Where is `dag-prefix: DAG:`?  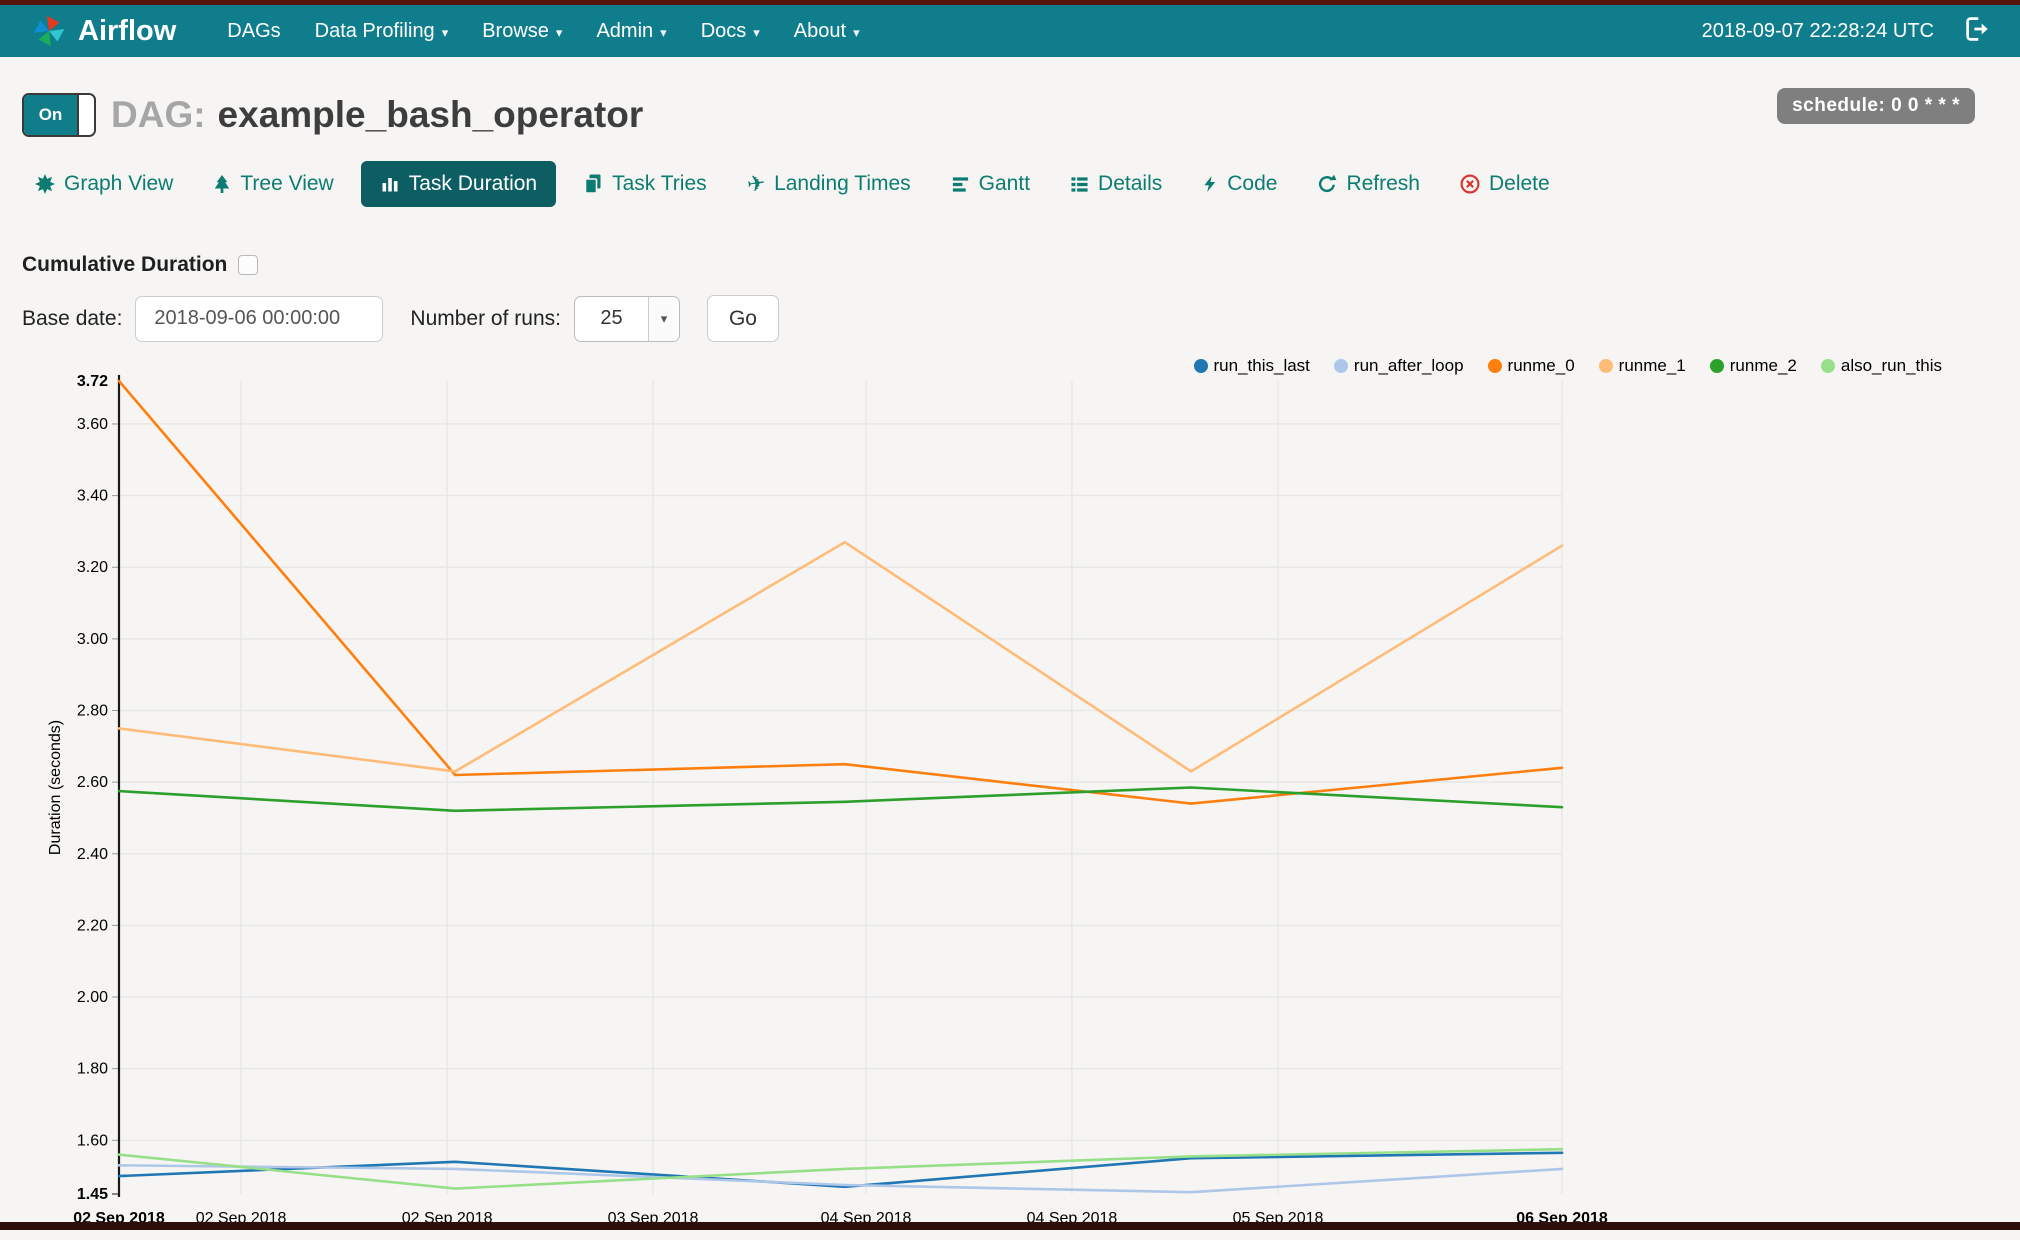 dag-prefix: DAG: is located at coordinates (158, 114).